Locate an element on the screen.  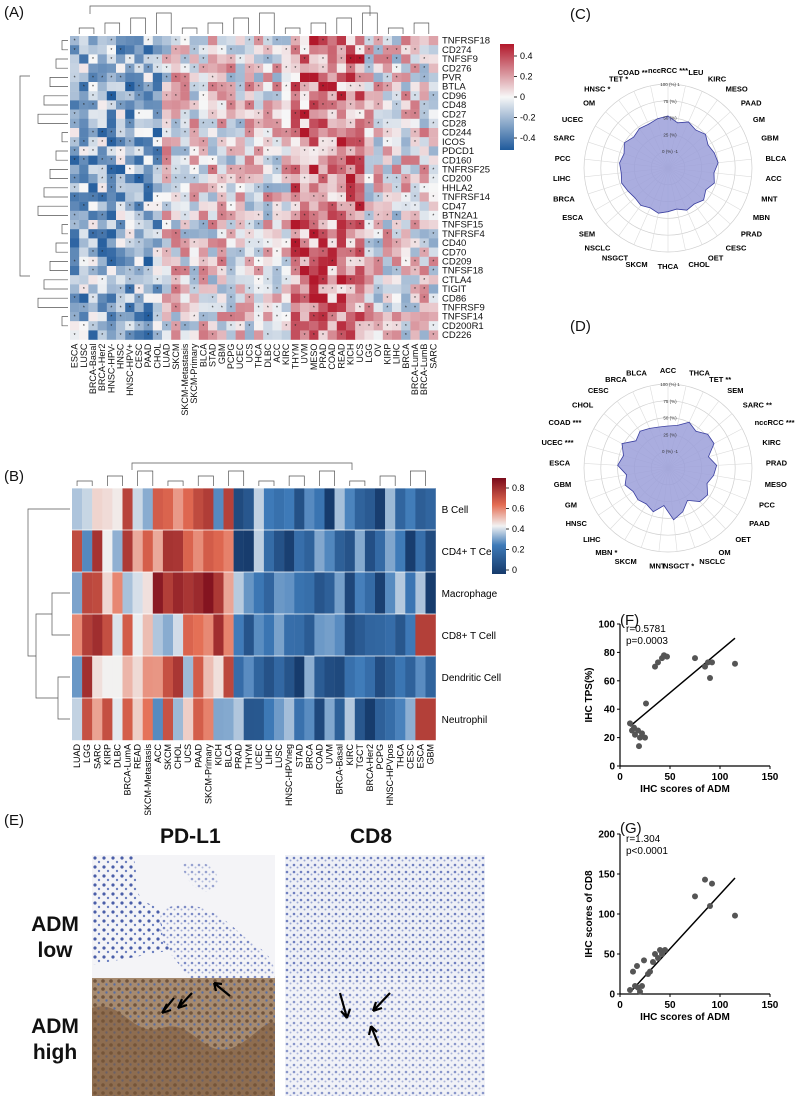
row-label: CD28 is located at coordinates (454, 124).